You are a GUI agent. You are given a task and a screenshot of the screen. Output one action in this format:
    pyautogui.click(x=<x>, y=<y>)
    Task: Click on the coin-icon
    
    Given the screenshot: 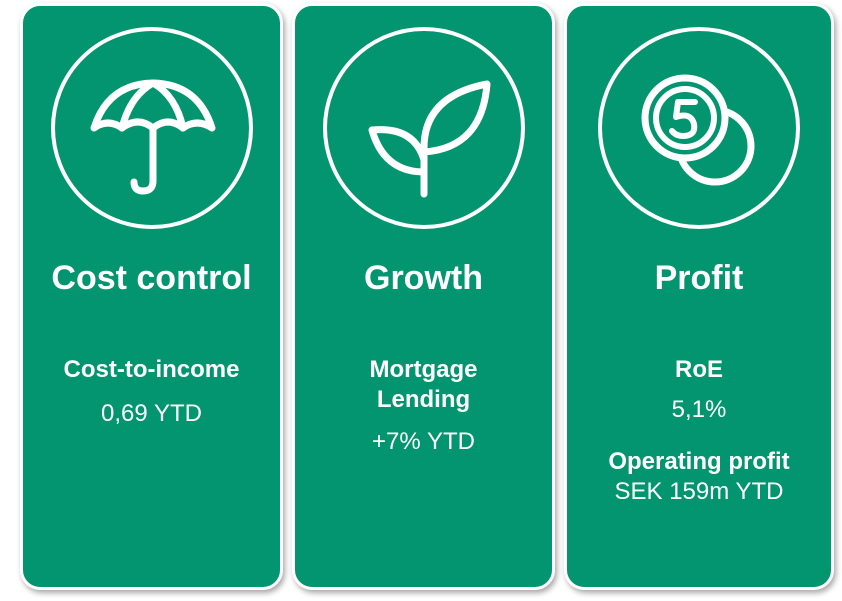 What is the action you would take?
    pyautogui.click(x=699, y=128)
    